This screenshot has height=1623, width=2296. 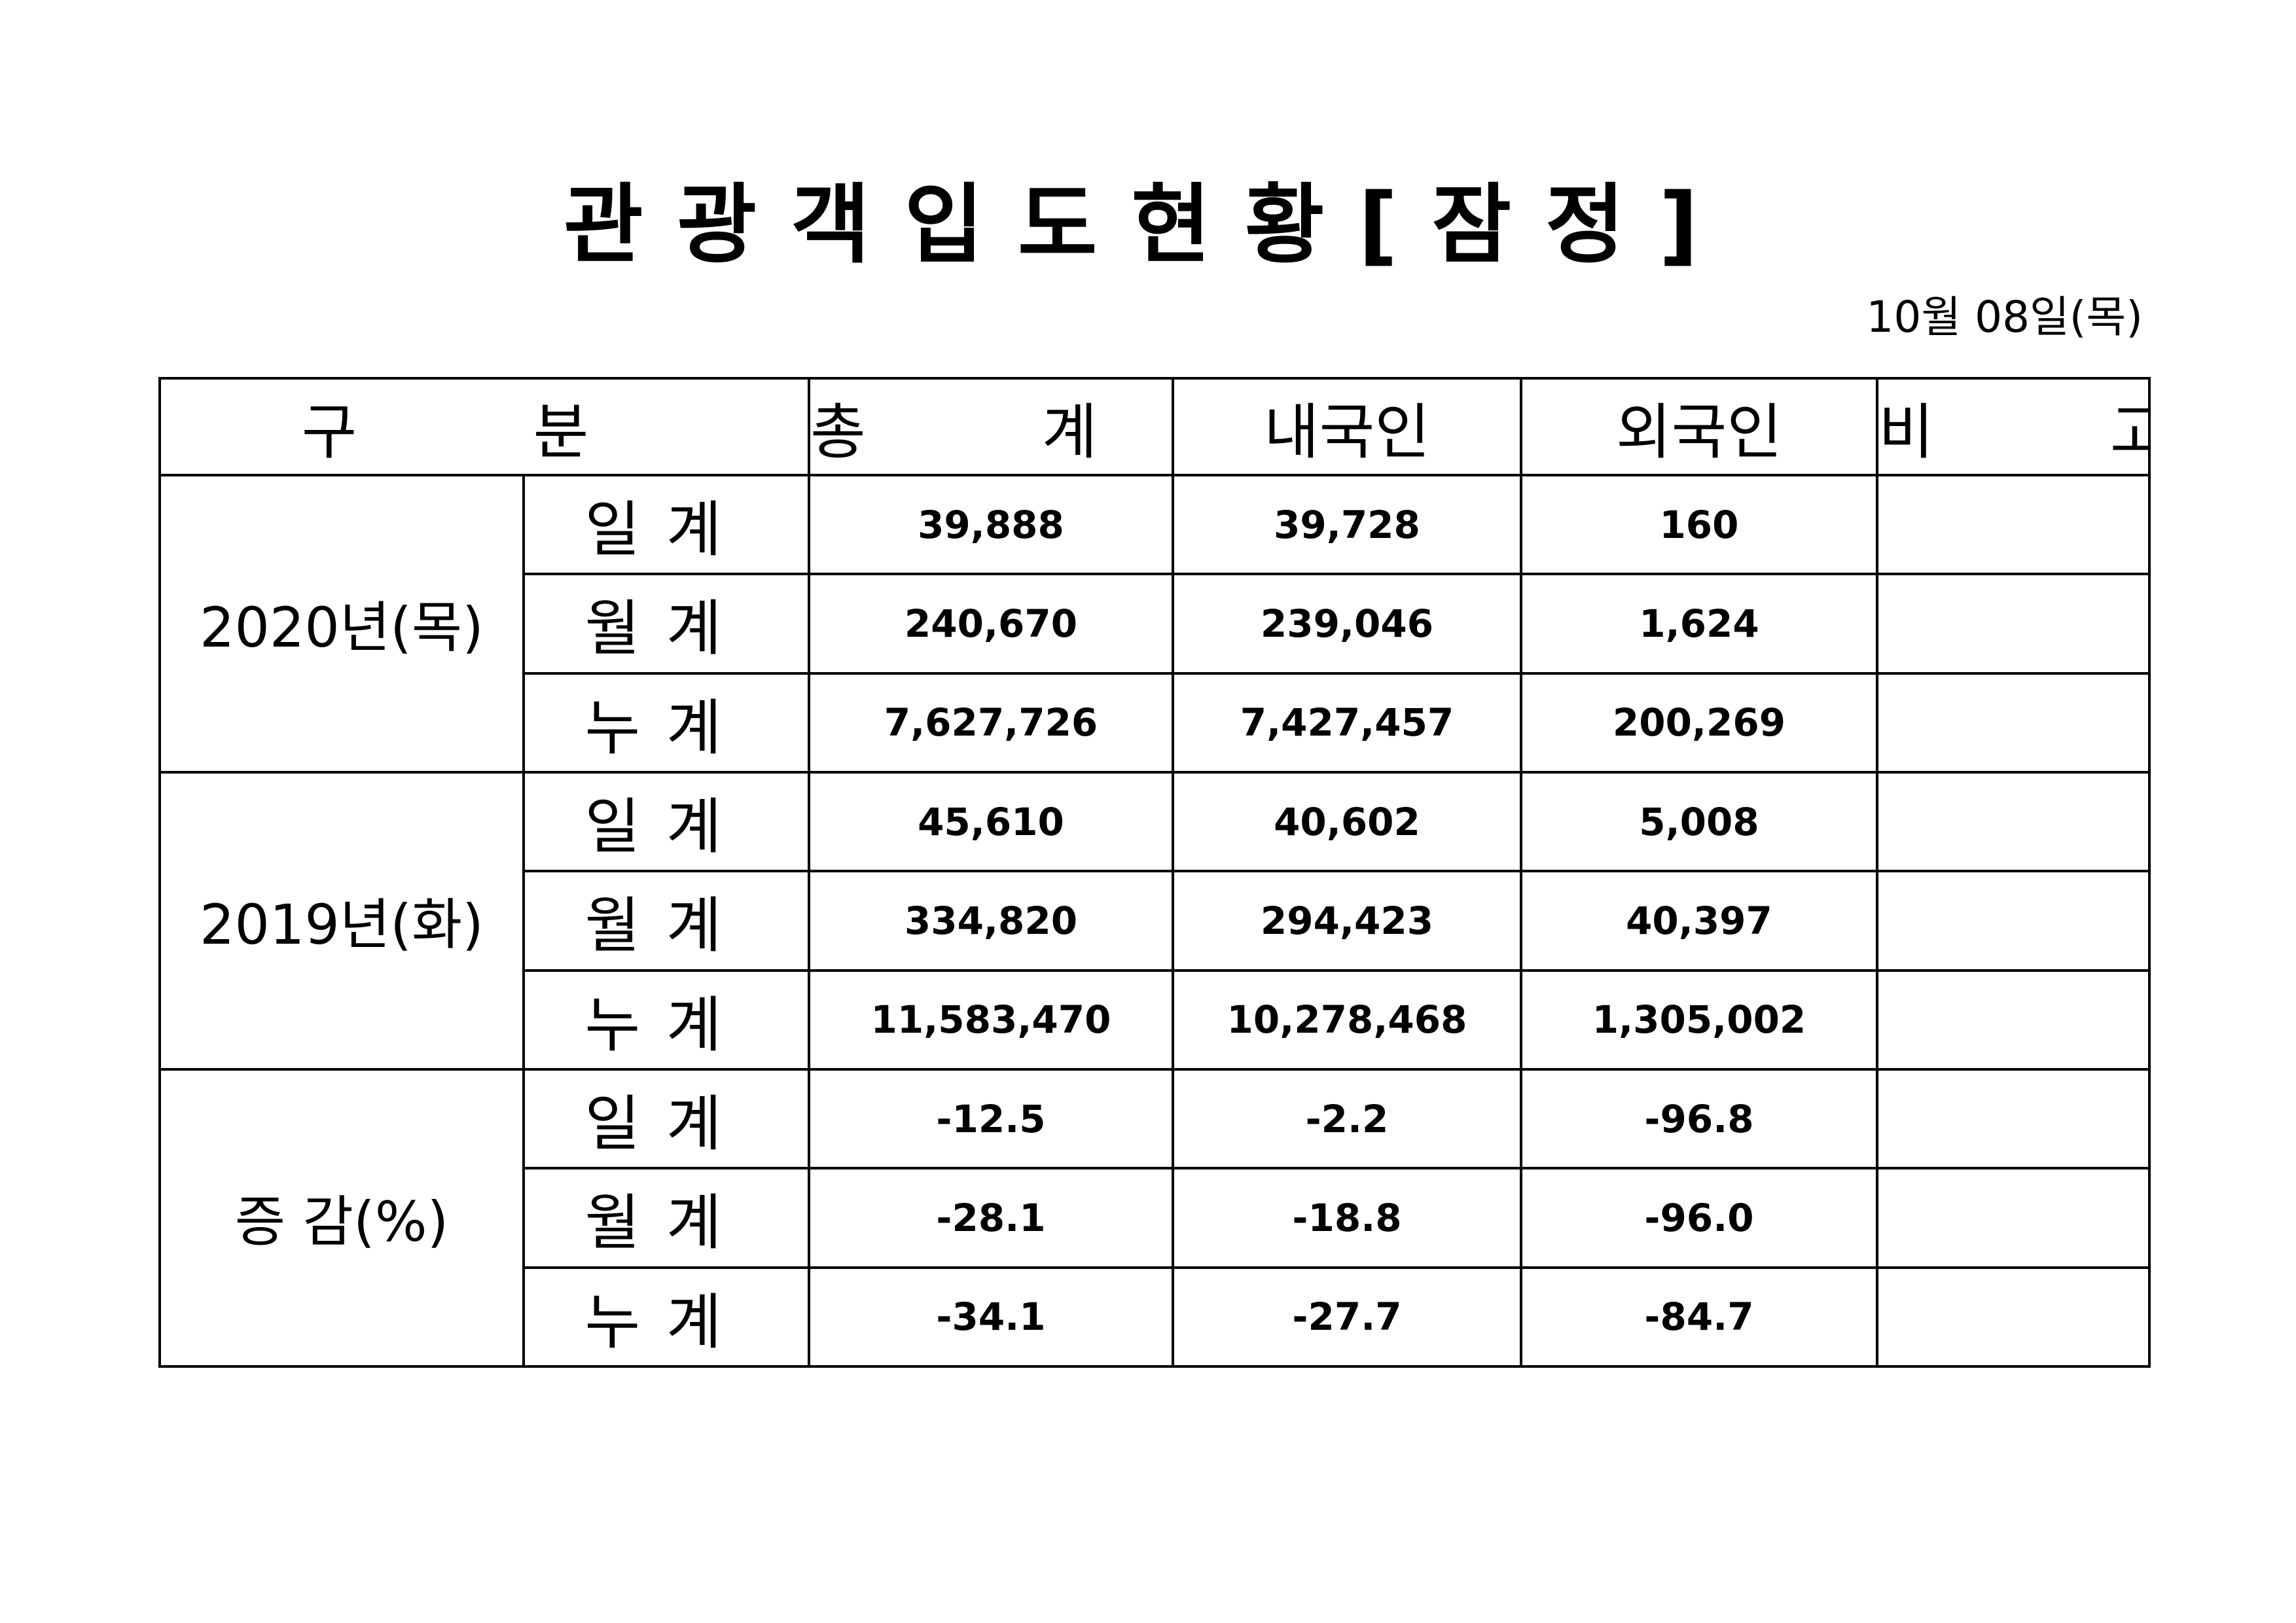 What do you see at coordinates (991, 821) in the screenshot?
I see `cell-total: 45,610` at bounding box center [991, 821].